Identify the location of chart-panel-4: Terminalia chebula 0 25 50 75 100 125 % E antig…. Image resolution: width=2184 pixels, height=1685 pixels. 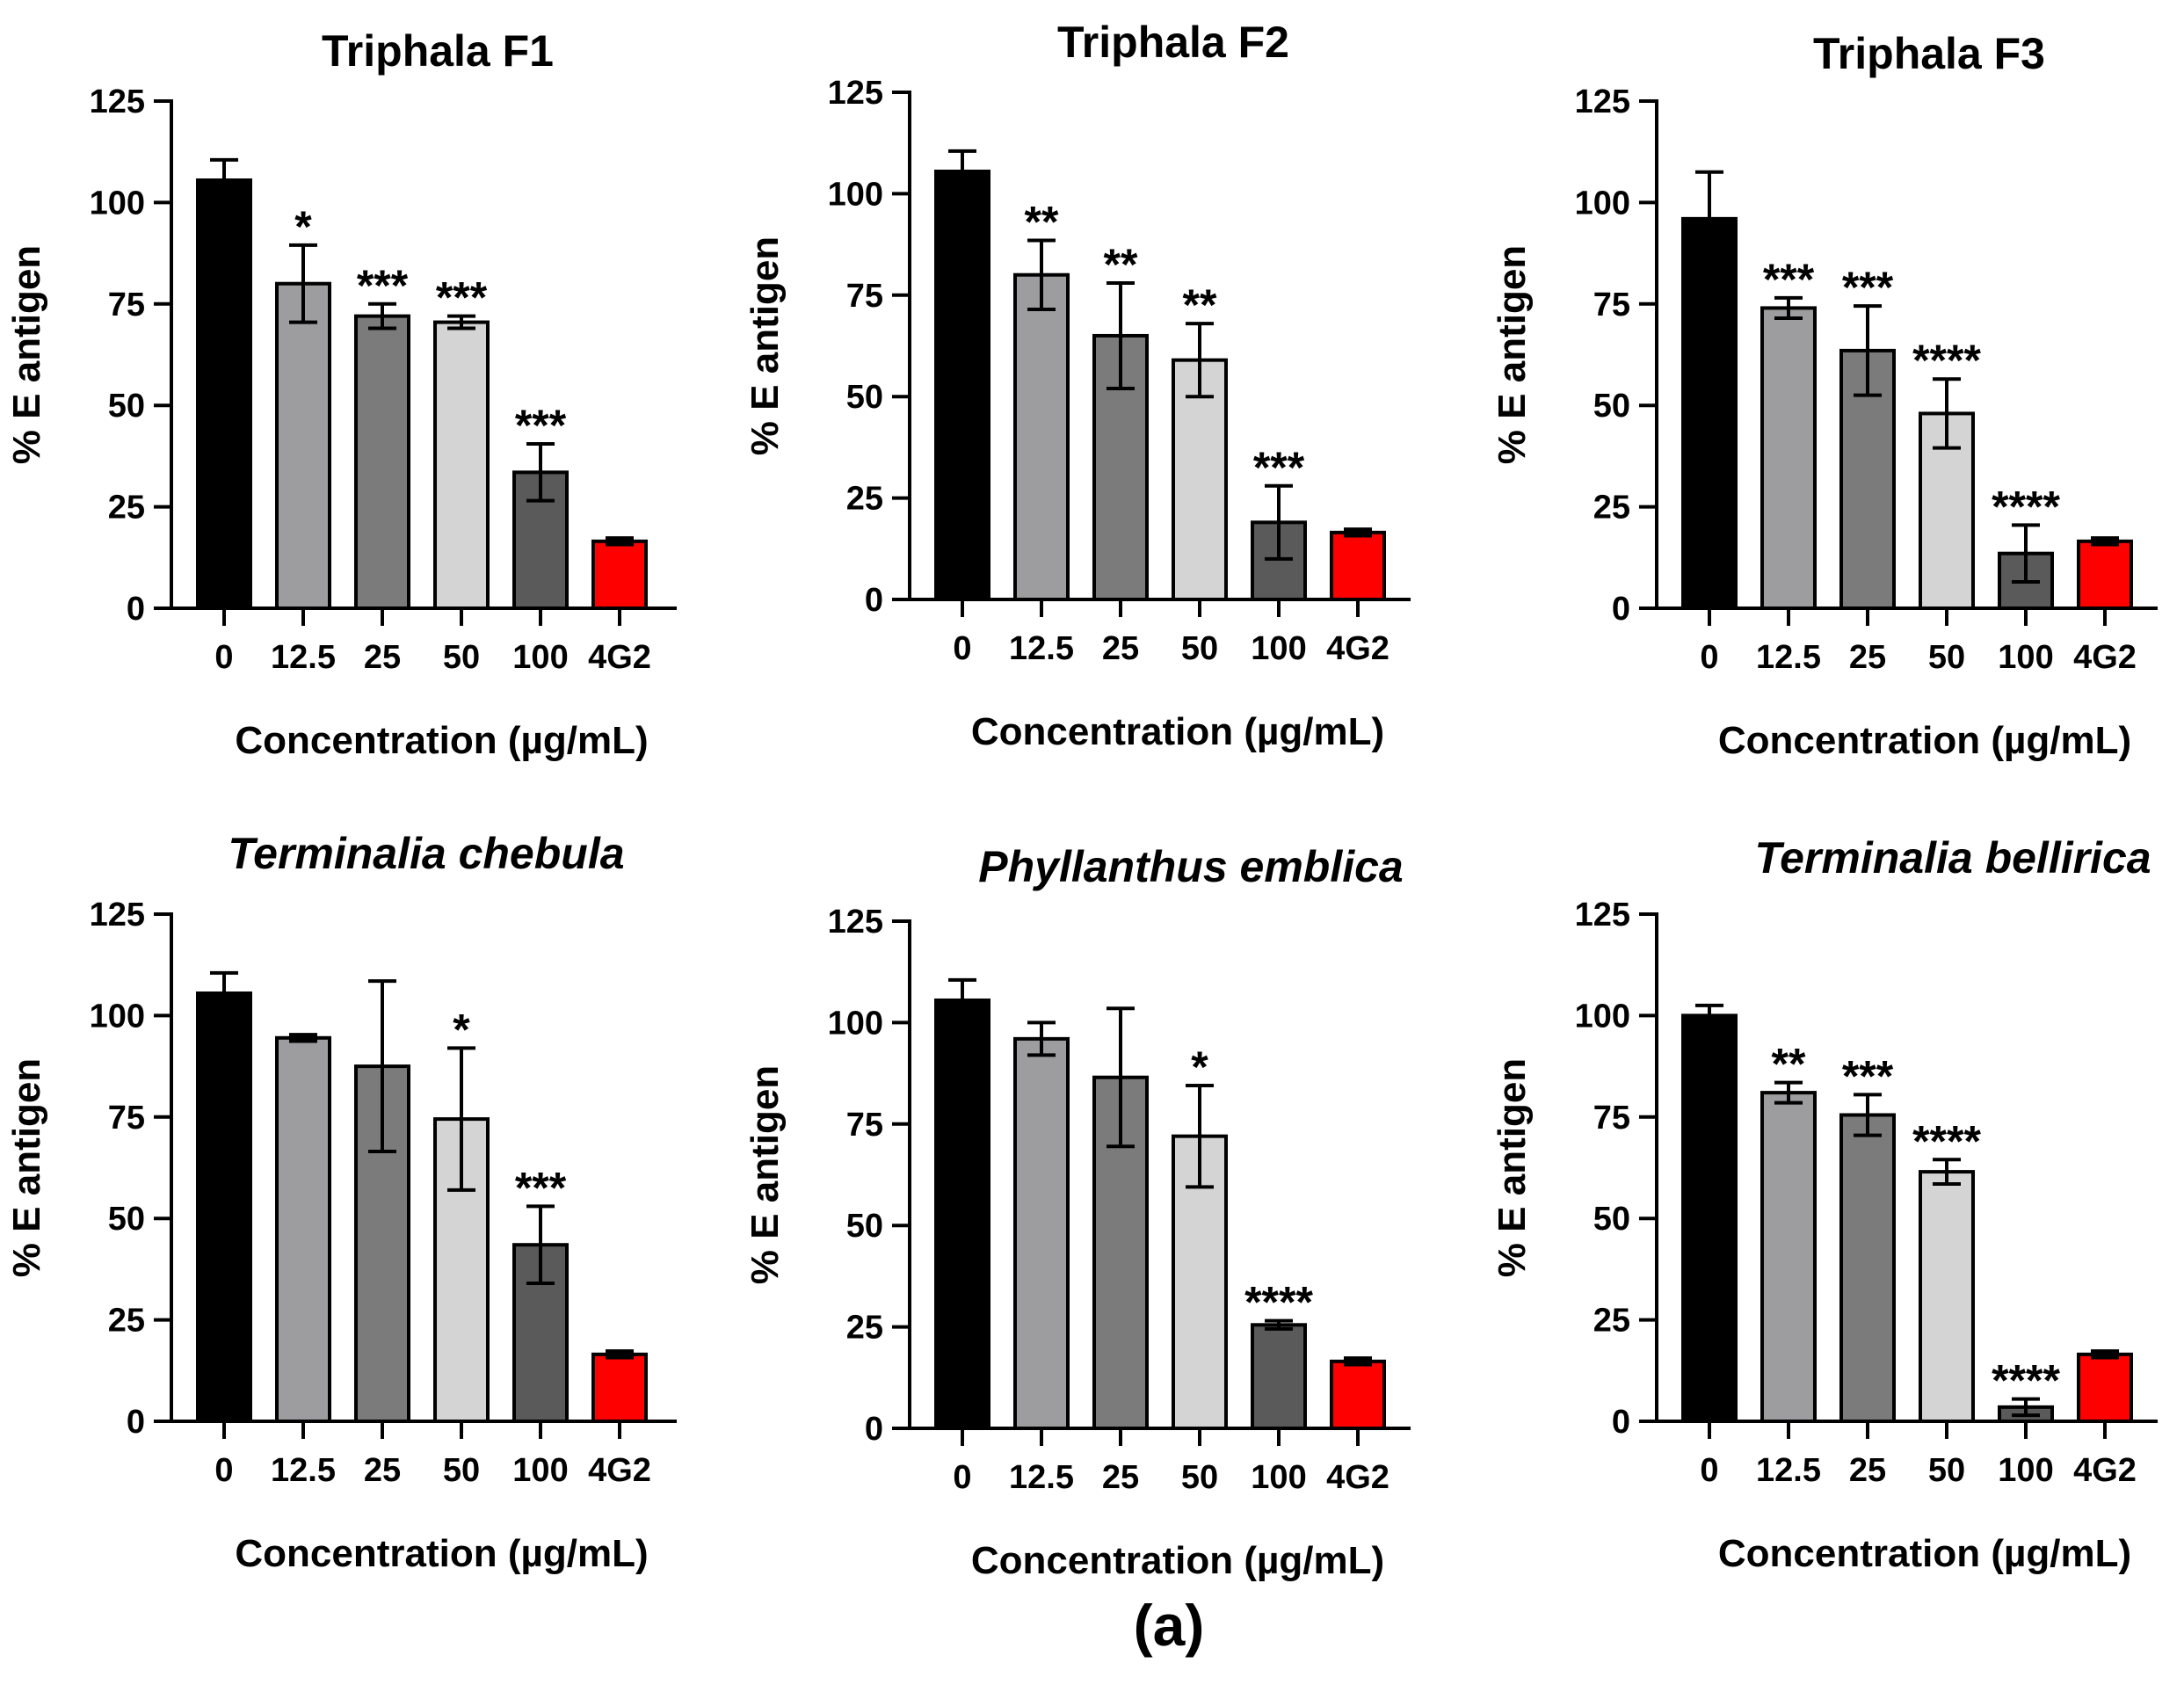
(341, 1202).